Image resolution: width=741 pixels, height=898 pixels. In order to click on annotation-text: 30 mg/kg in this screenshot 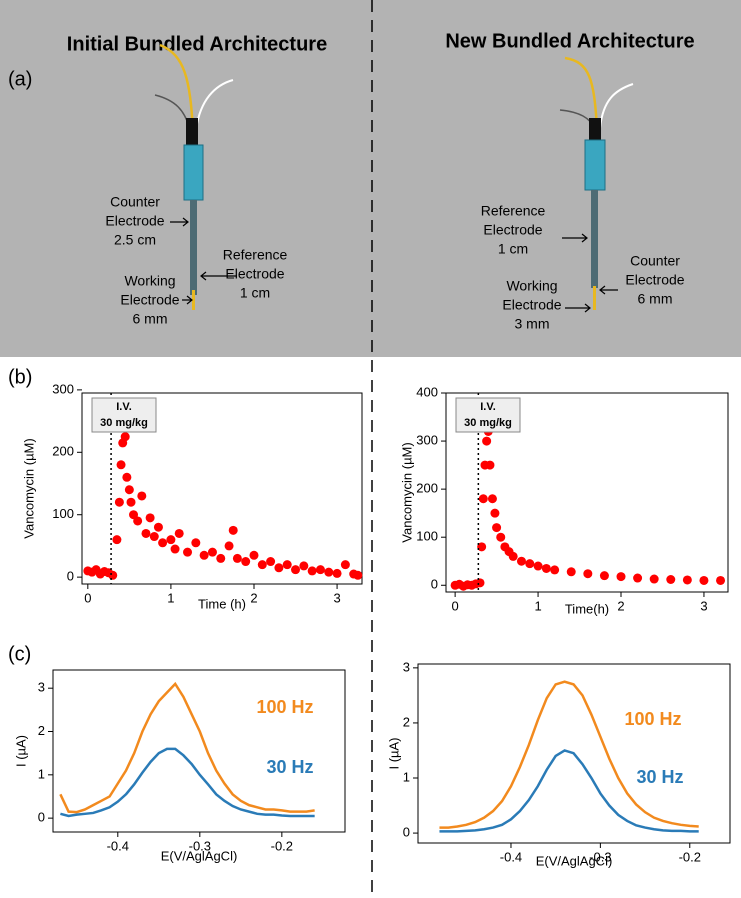, I will do `click(488, 423)`.